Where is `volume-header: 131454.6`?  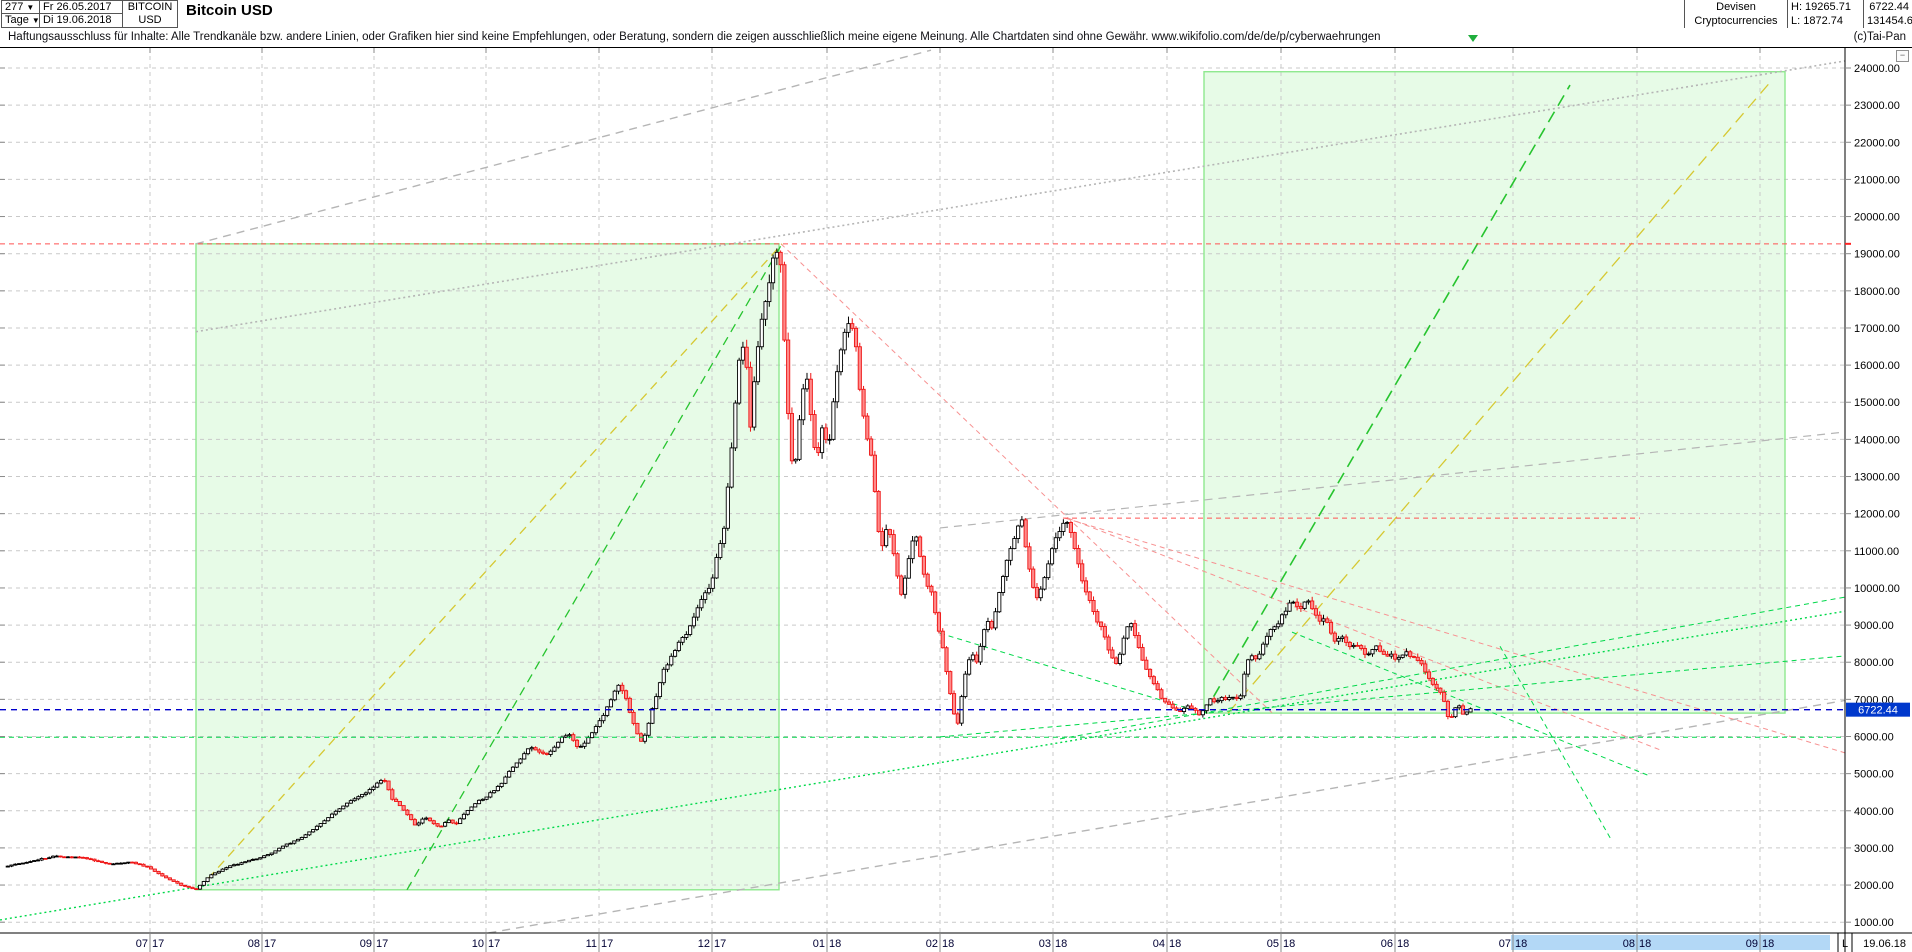
volume-header: 131454.6 is located at coordinates (1889, 21).